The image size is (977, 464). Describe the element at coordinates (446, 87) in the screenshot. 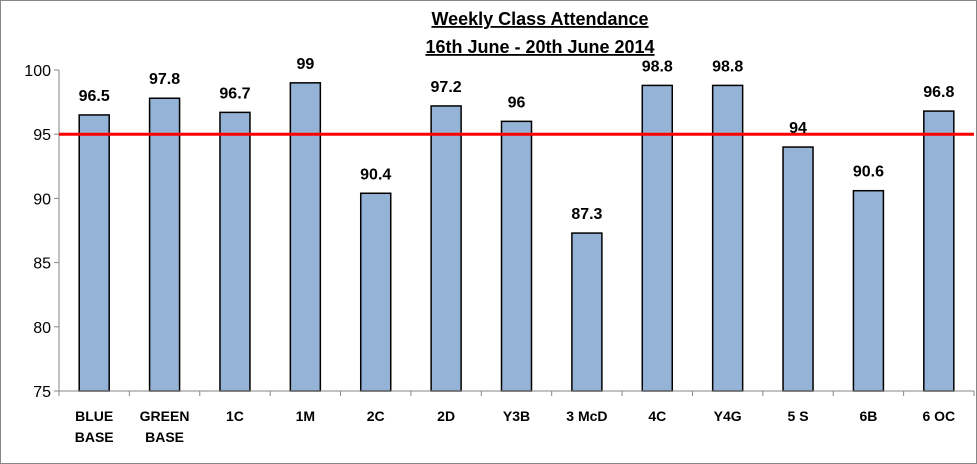

I see `data-label: 97.2` at that location.